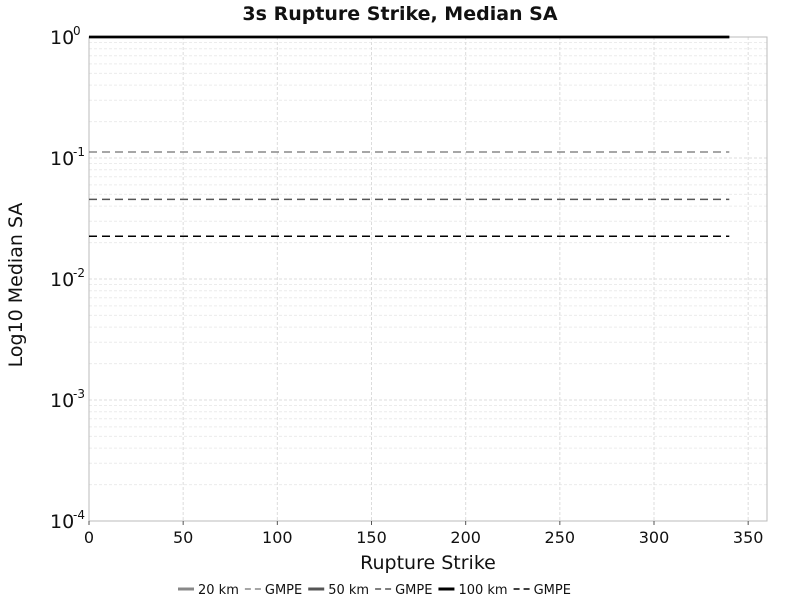 The height and width of the screenshot is (600, 800). Describe the element at coordinates (465, 537) in the screenshot. I see `x-tick-label: 200` at that location.